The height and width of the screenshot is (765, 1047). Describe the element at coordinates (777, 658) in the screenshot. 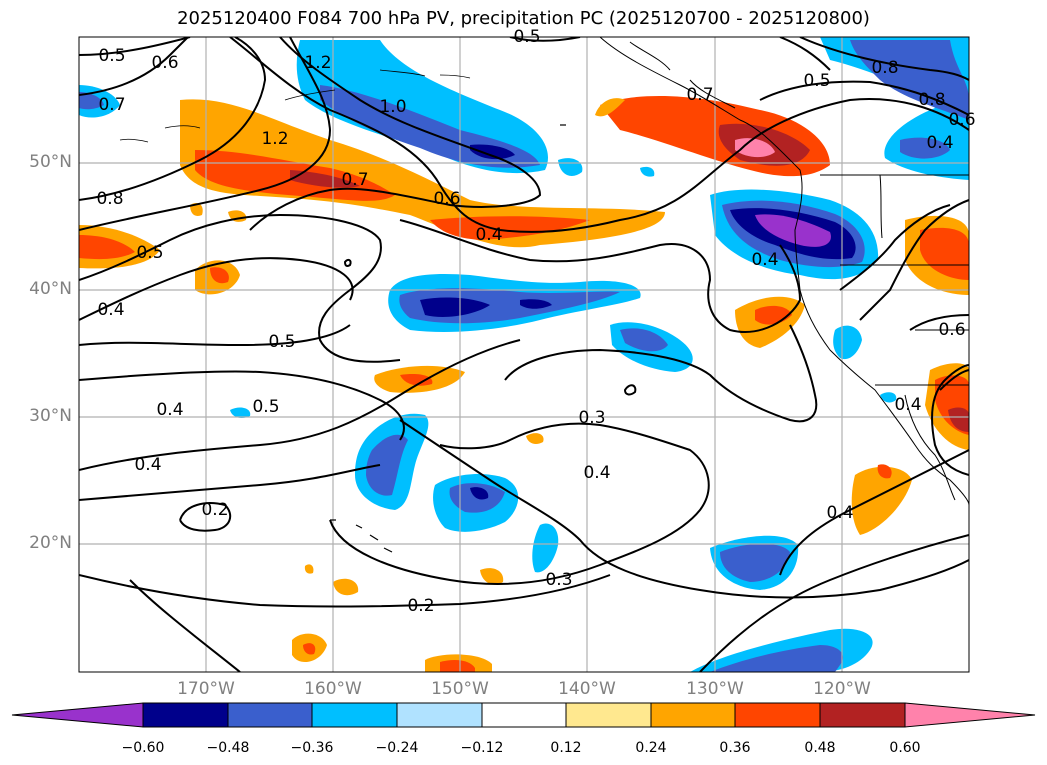

I see `precip-neg-south-band-mid` at that location.